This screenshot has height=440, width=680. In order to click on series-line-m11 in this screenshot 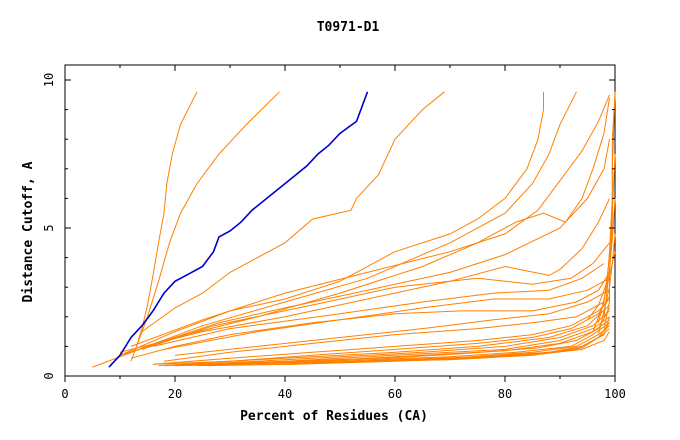, I will do `click(378, 305)`.